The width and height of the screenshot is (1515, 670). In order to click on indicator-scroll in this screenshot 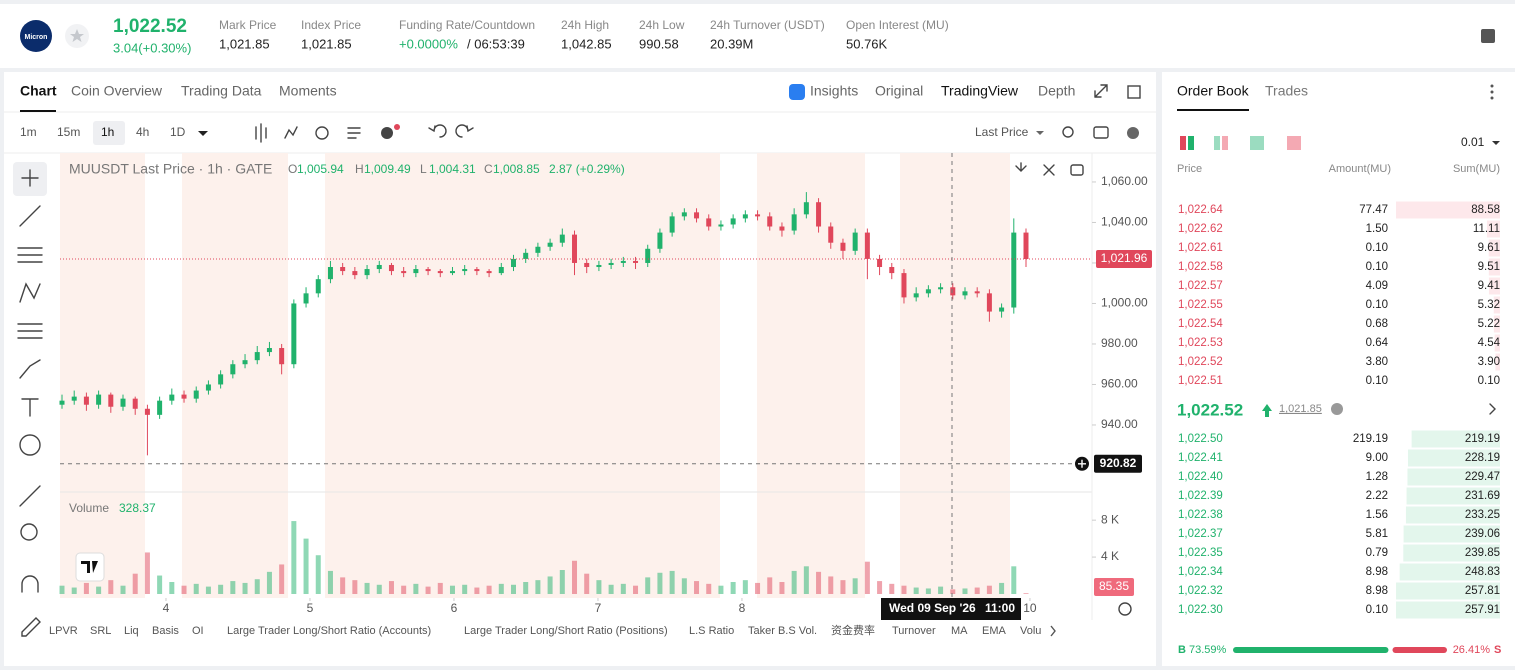, I will do `click(1053, 631)`.